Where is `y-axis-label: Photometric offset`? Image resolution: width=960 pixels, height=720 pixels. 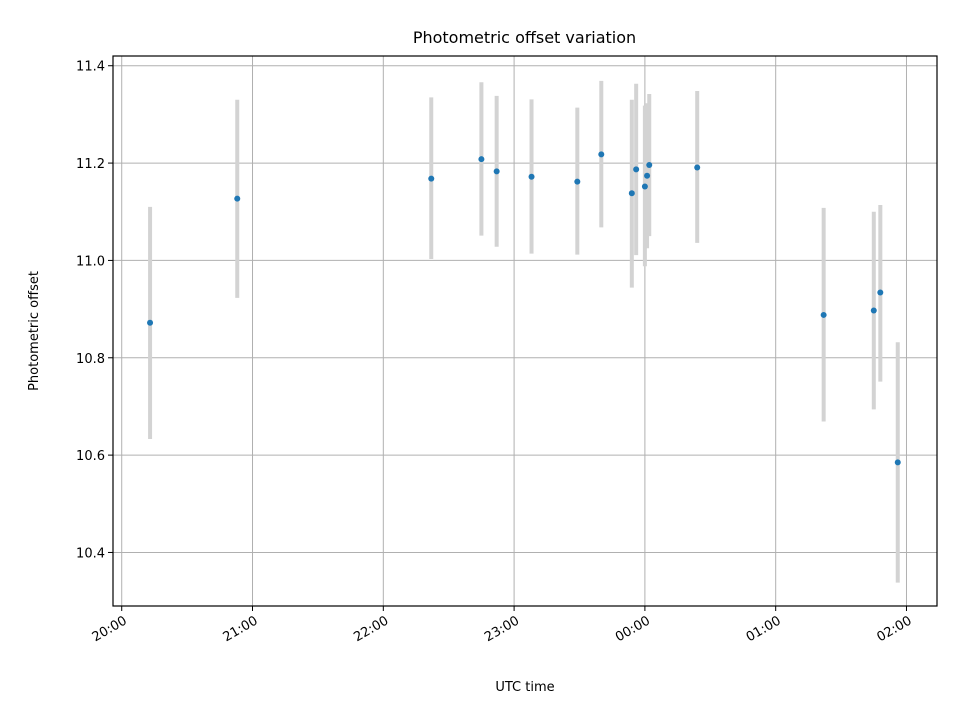 y-axis-label: Photometric offset is located at coordinates (34, 331).